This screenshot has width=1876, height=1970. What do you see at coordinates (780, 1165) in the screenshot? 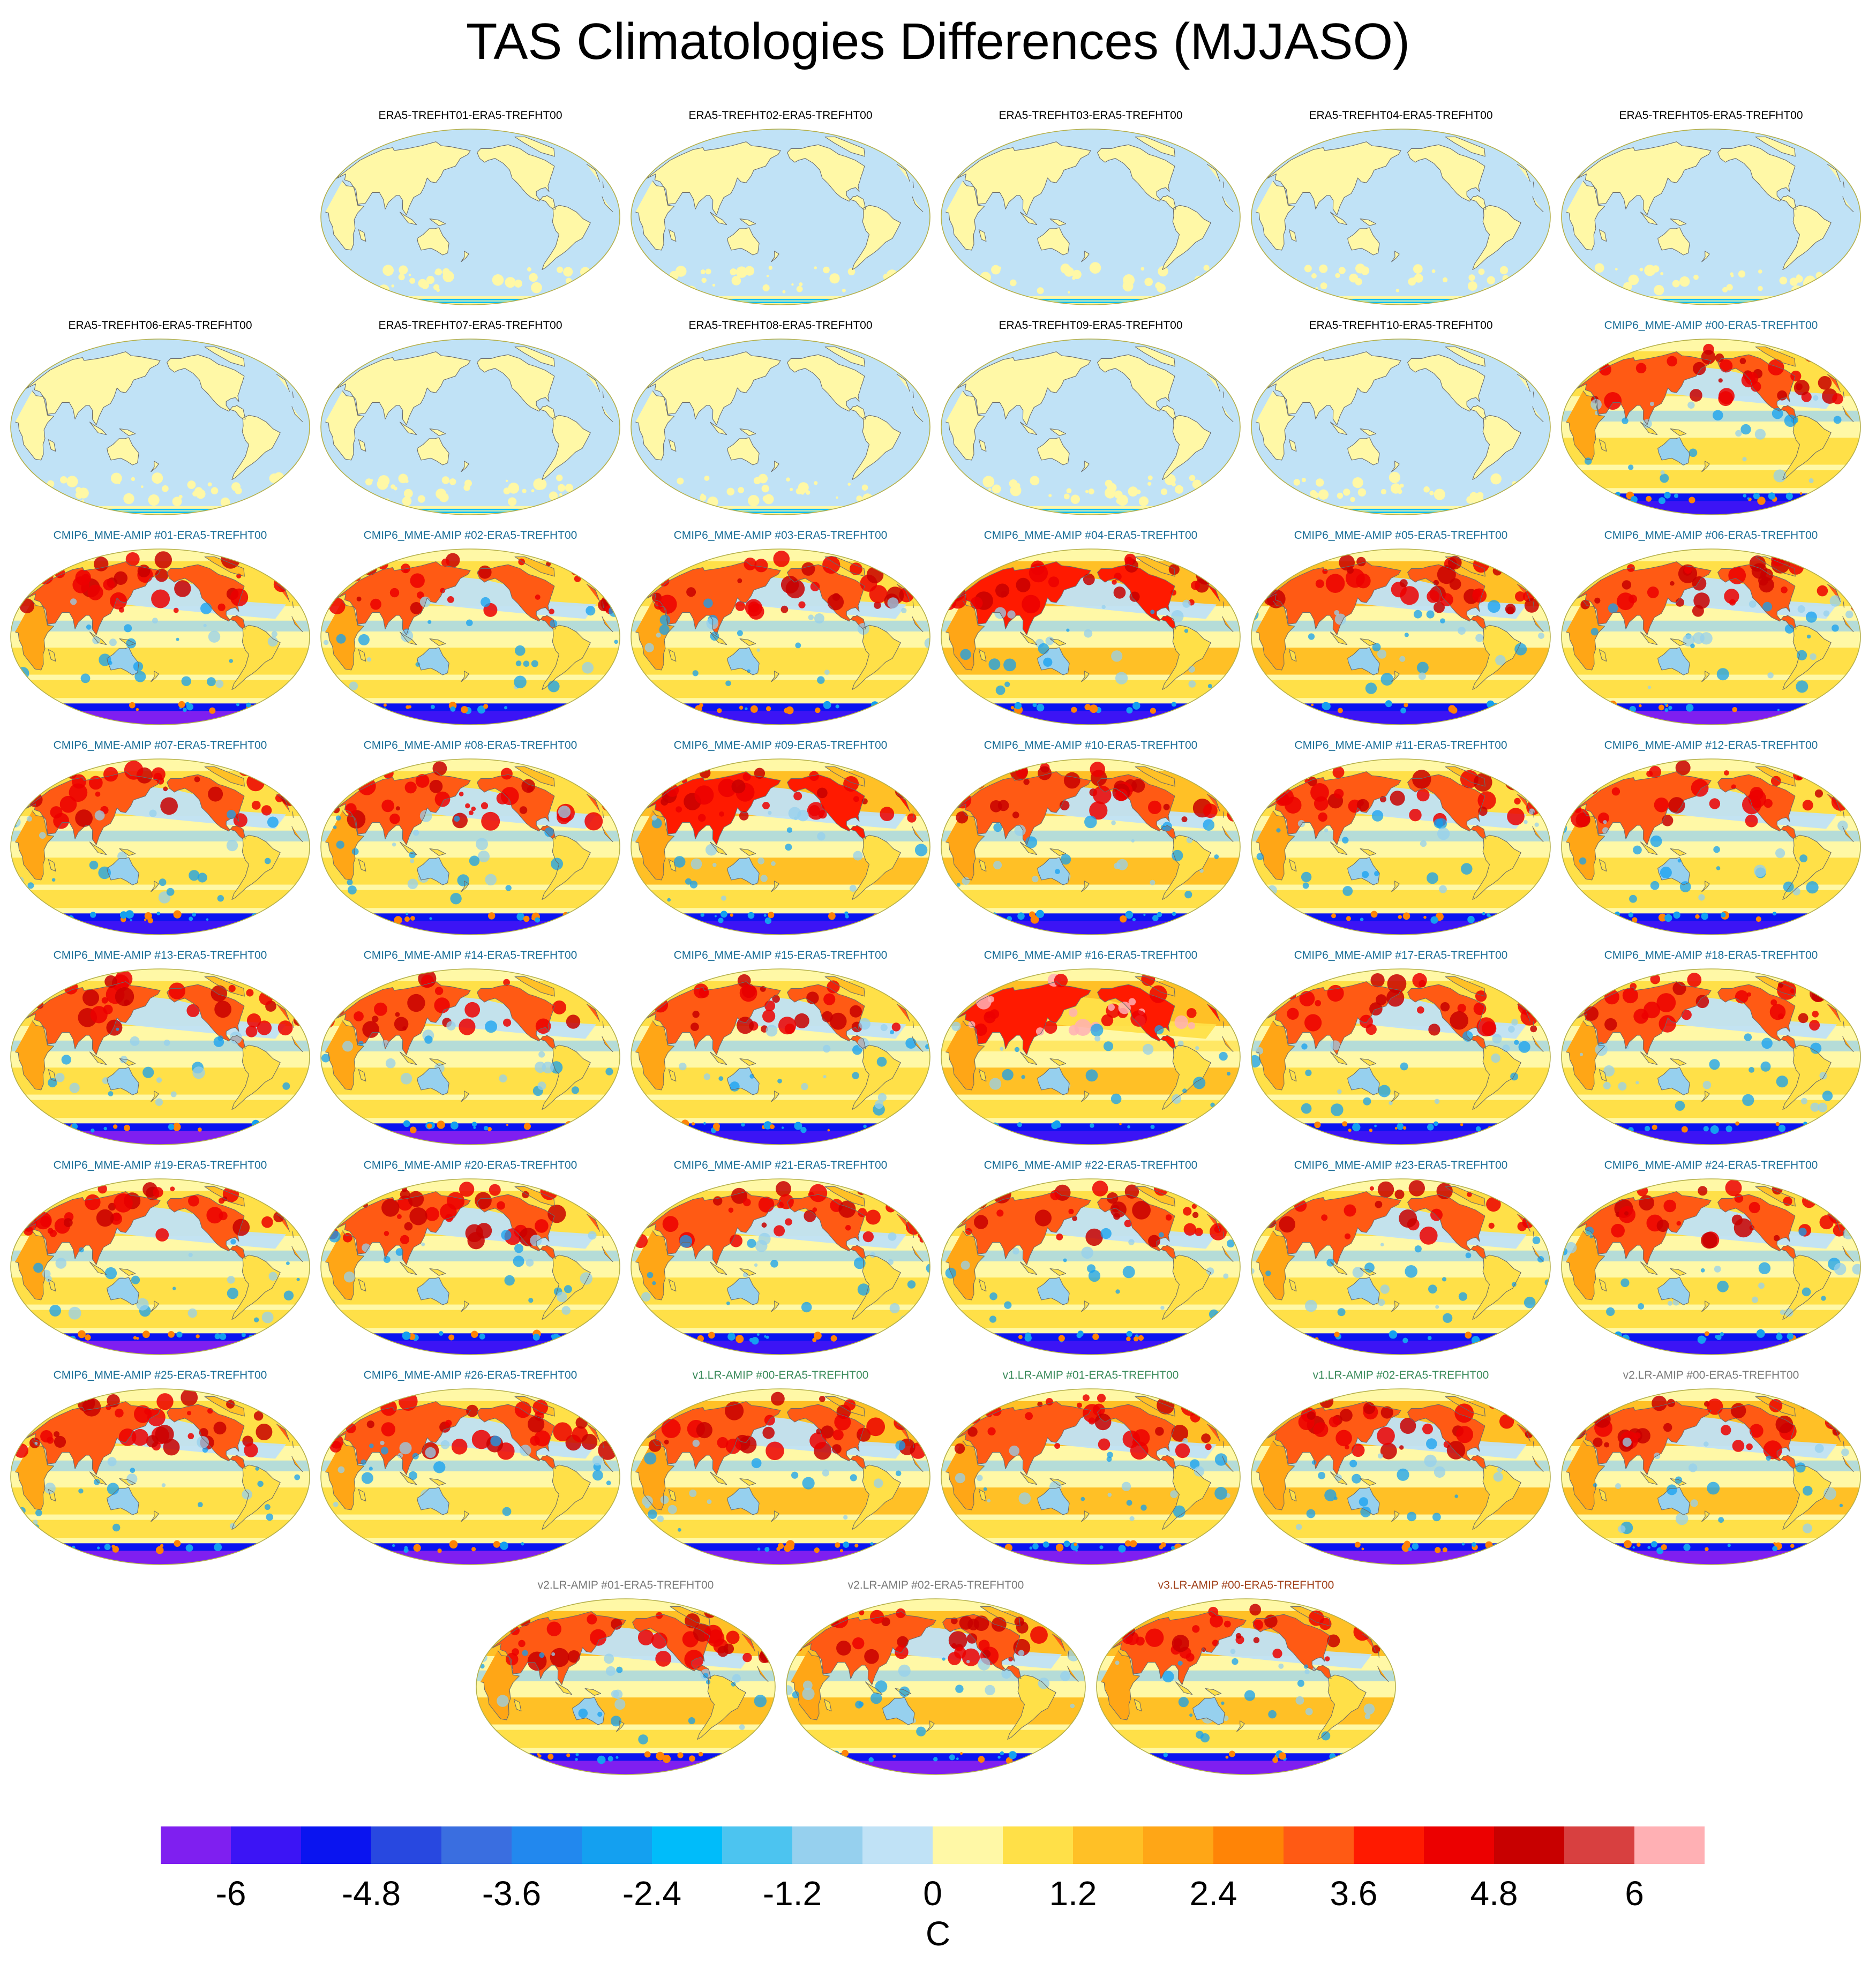
I see `panel-title: CMIP6_MME-AMIP #21-ERA5-TREFHT00` at bounding box center [780, 1165].